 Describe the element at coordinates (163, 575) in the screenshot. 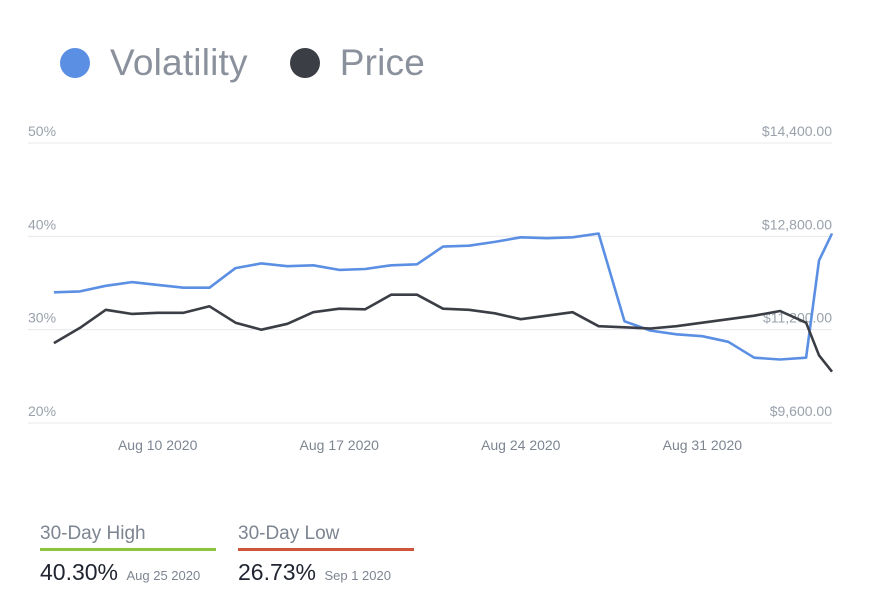

I see `stat-date: Aug 25 2020` at that location.